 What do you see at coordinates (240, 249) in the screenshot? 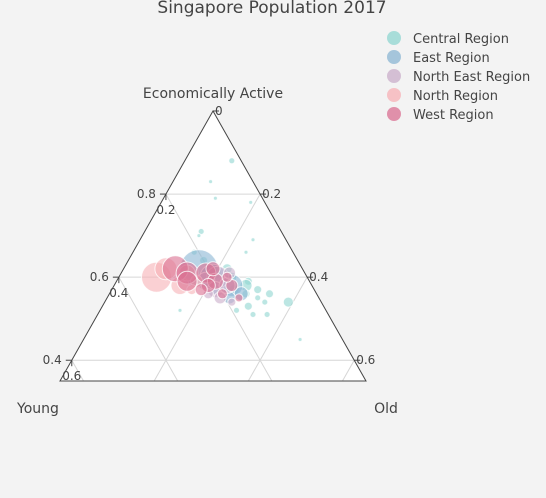
I see `series-central-region` at bounding box center [240, 249].